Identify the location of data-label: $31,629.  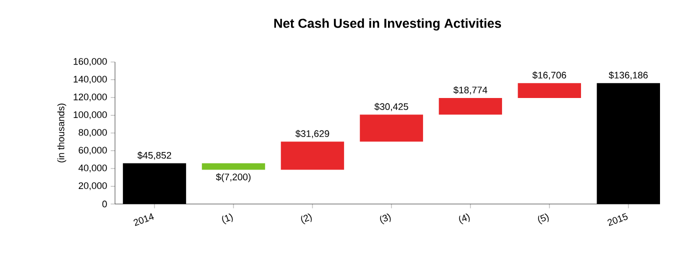
(312, 134).